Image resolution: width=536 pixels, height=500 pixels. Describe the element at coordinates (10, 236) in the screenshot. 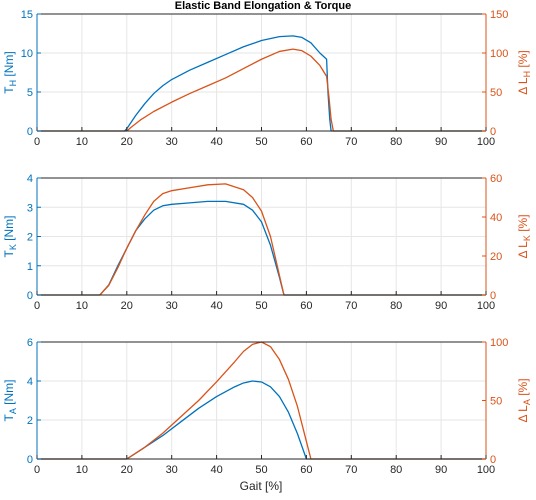

I see `y-left-axis-label: TK [Nm]` at that location.